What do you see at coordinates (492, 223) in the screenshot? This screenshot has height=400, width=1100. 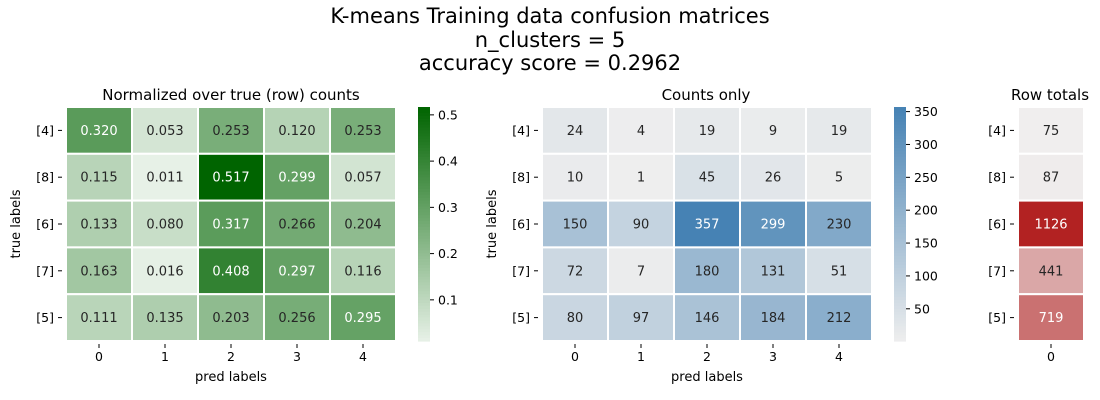 I see `y-axis-label: true labels` at bounding box center [492, 223].